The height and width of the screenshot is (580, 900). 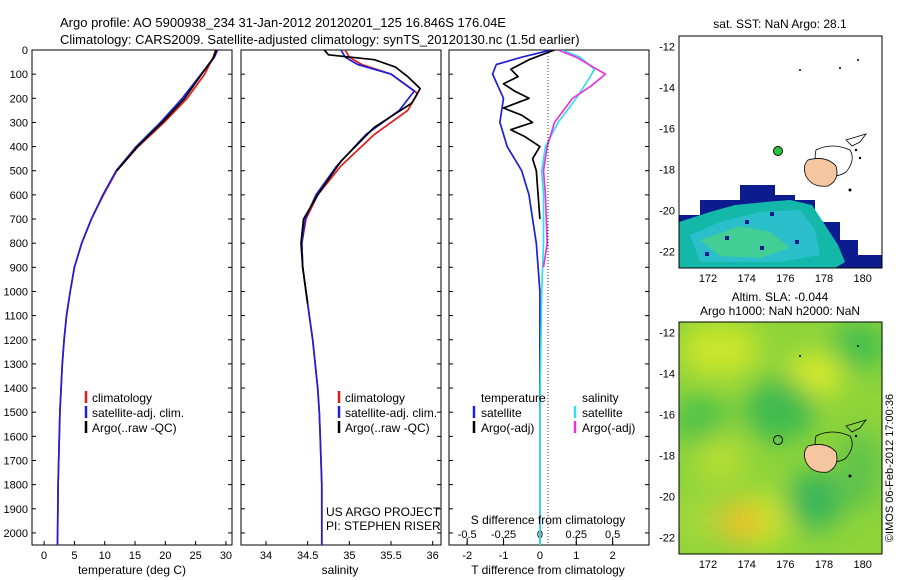 I want to click on y-tick-label: 0, so click(x=25, y=51).